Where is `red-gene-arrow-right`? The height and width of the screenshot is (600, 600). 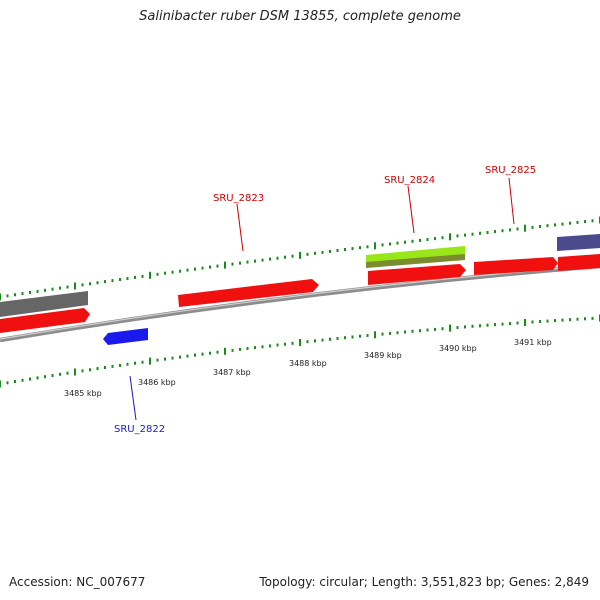 red-gene-arrow-right is located at coordinates (579, 262).